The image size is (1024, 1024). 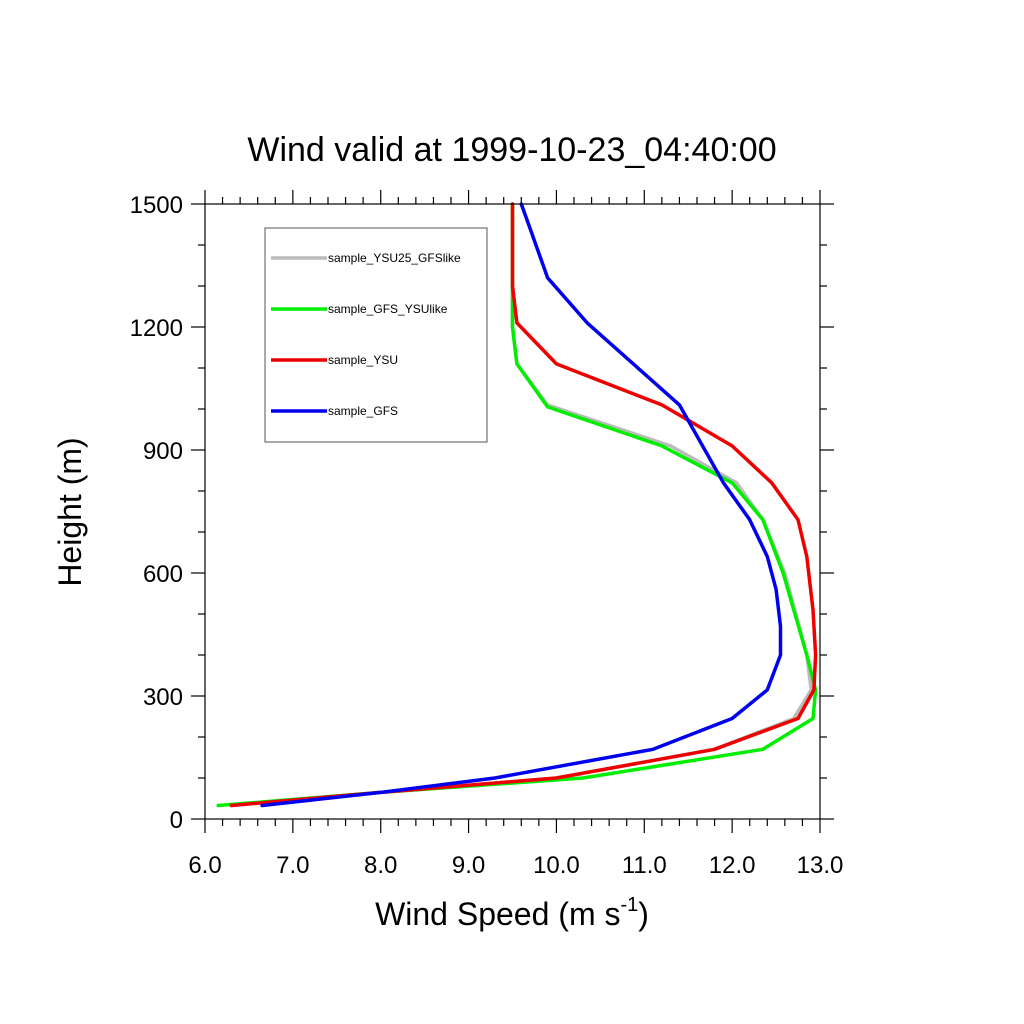 What do you see at coordinates (732, 865) in the screenshot?
I see `x-tick-label: 12.0` at bounding box center [732, 865].